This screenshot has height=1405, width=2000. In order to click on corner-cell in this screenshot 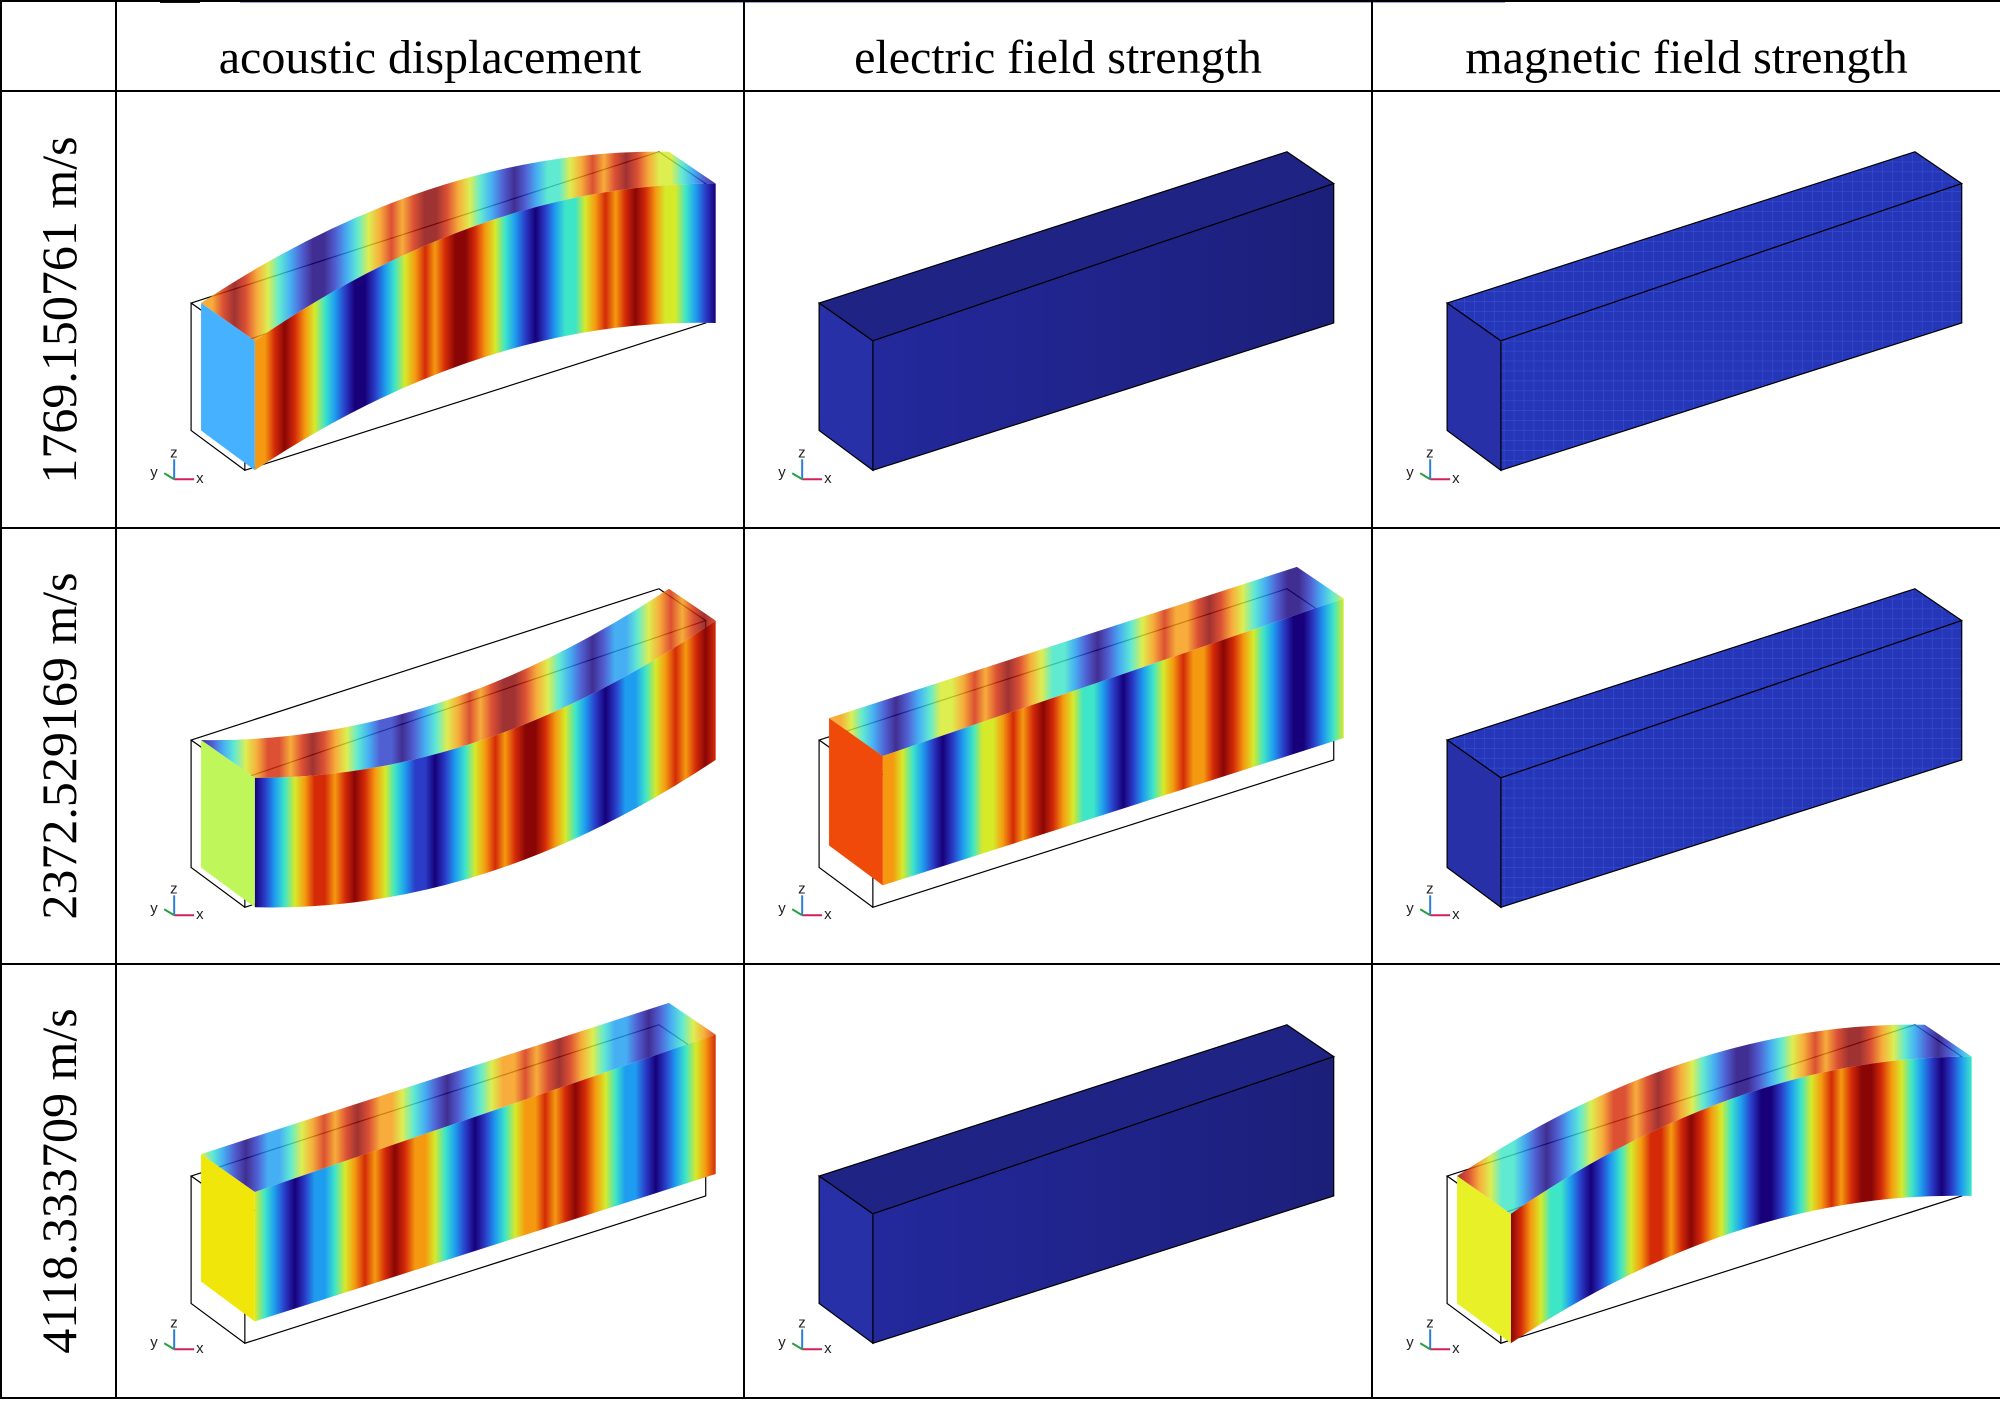, I will do `click(58, 46)`.